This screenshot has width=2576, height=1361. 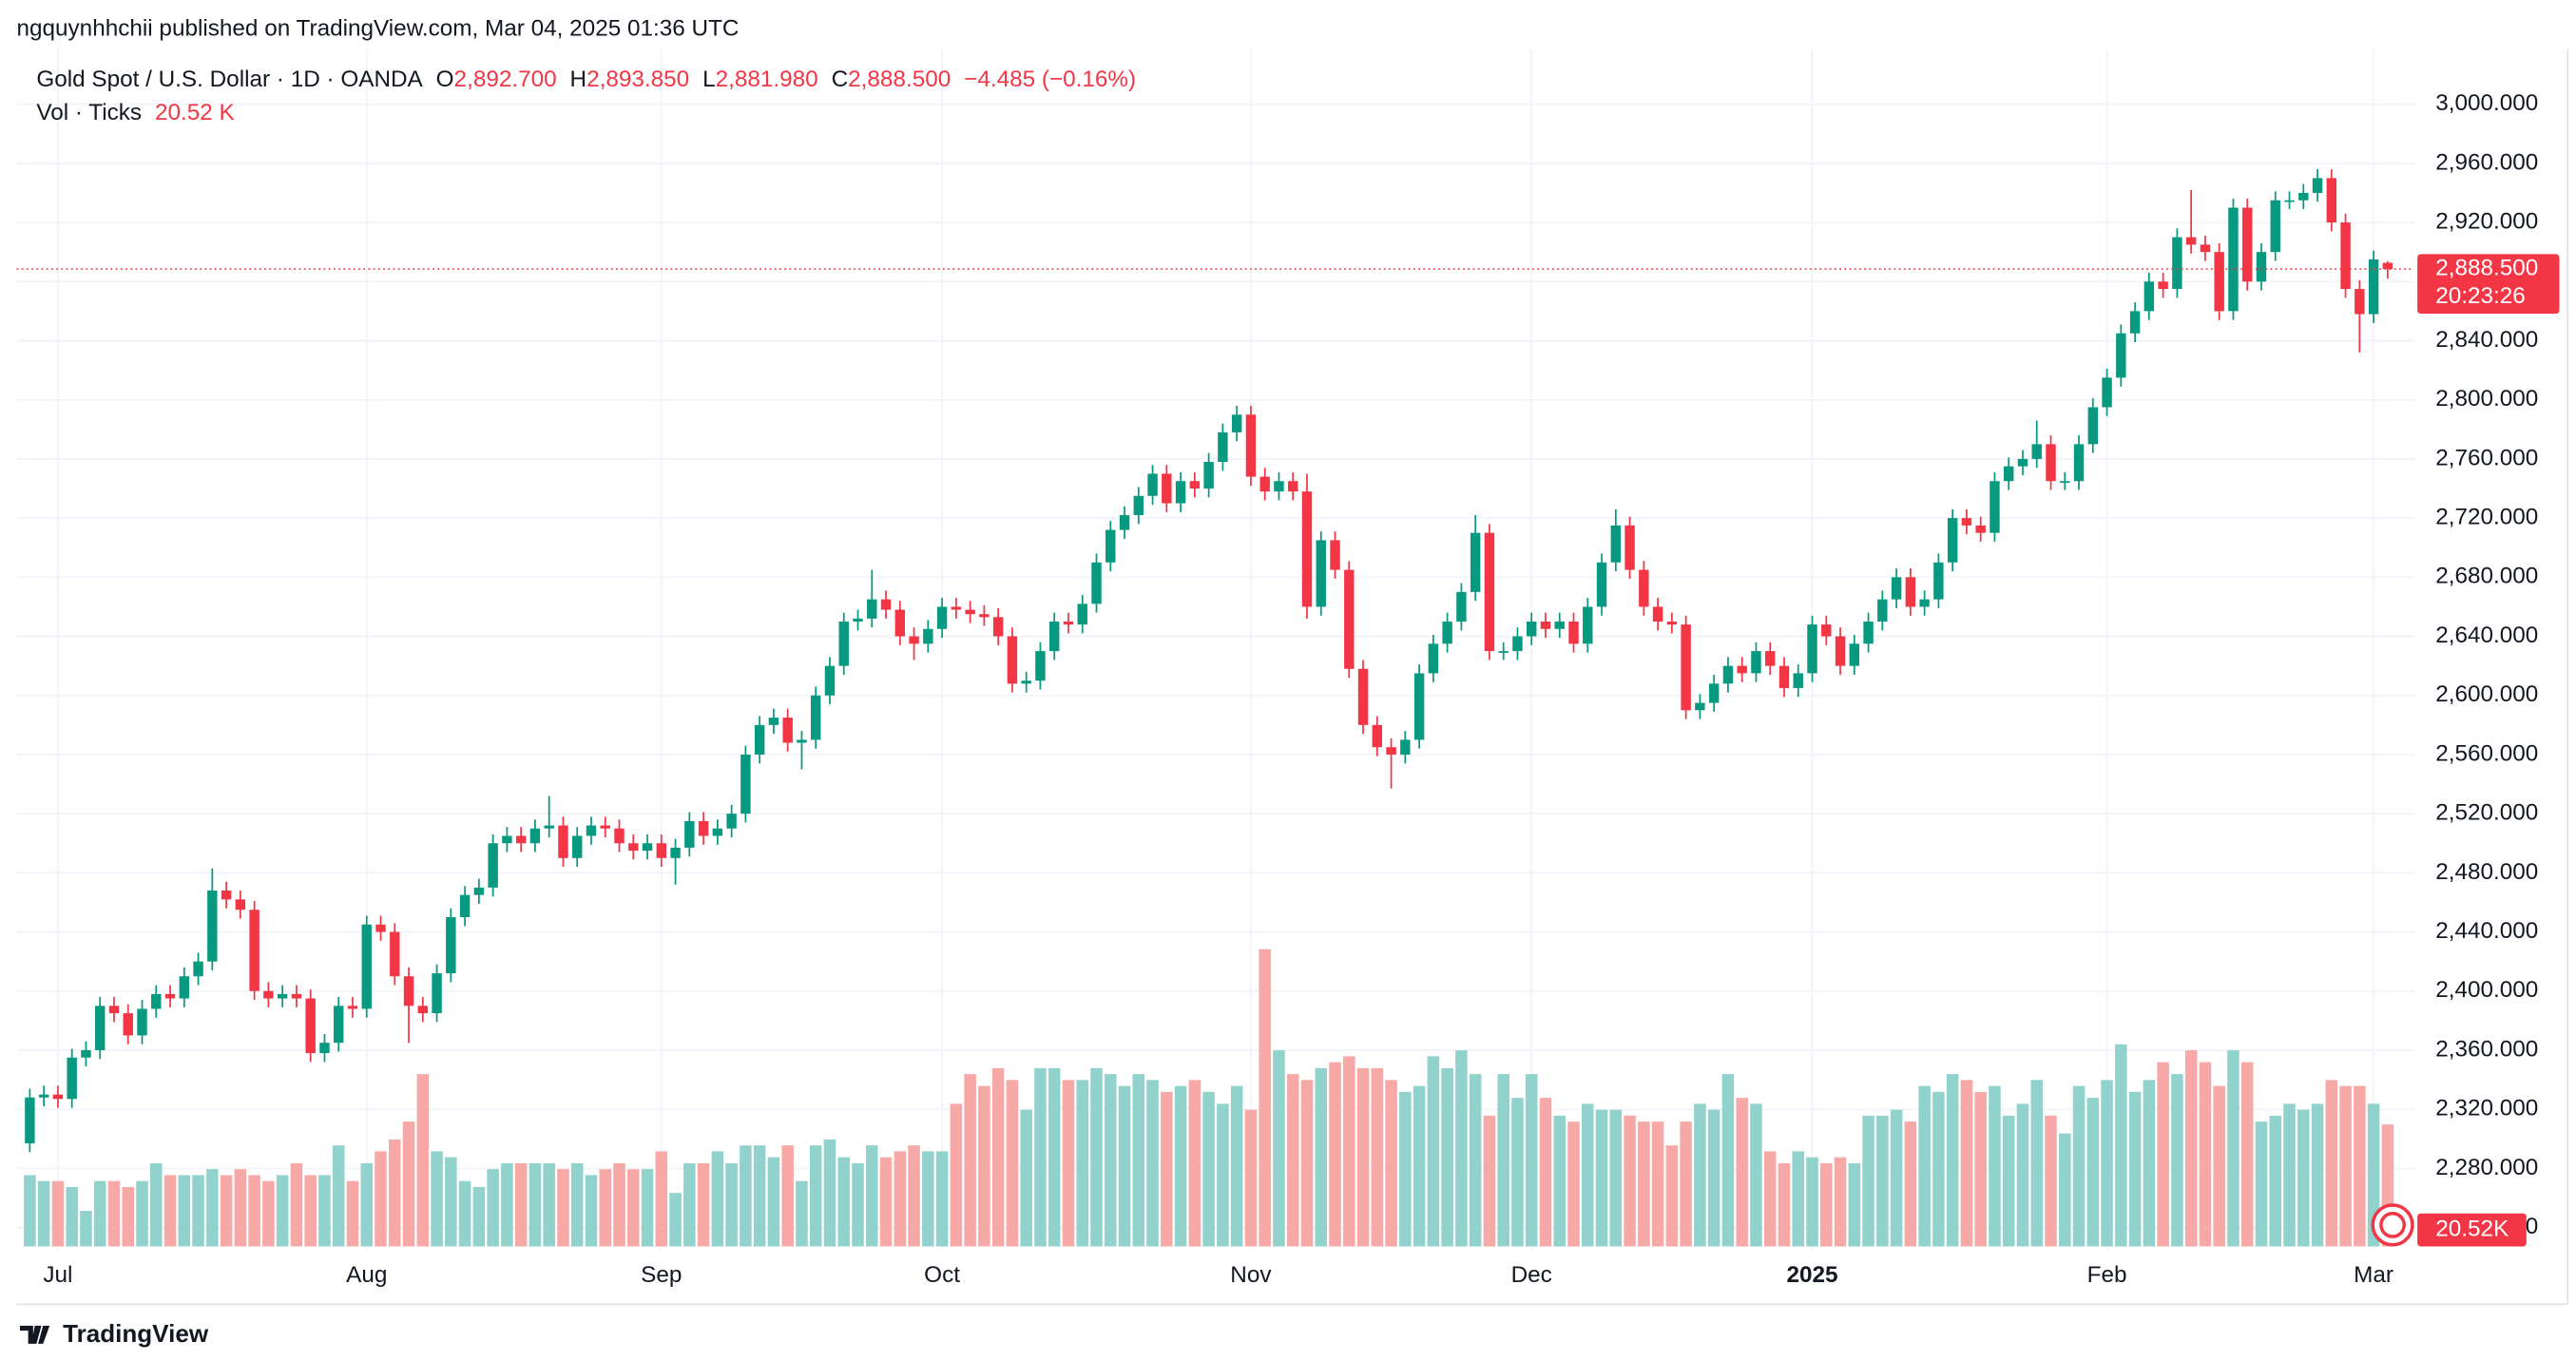 What do you see at coordinates (2481, 296) in the screenshot?
I see `countdown: 20:23:26` at bounding box center [2481, 296].